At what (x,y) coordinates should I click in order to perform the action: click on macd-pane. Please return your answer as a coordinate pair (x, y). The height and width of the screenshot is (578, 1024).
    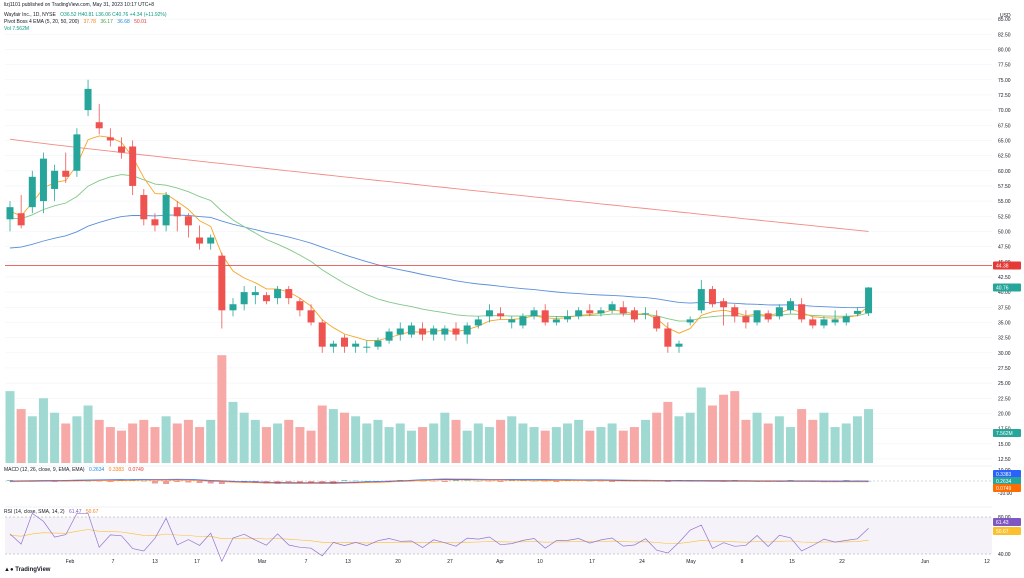
    Looking at the image, I should click on (498, 474).